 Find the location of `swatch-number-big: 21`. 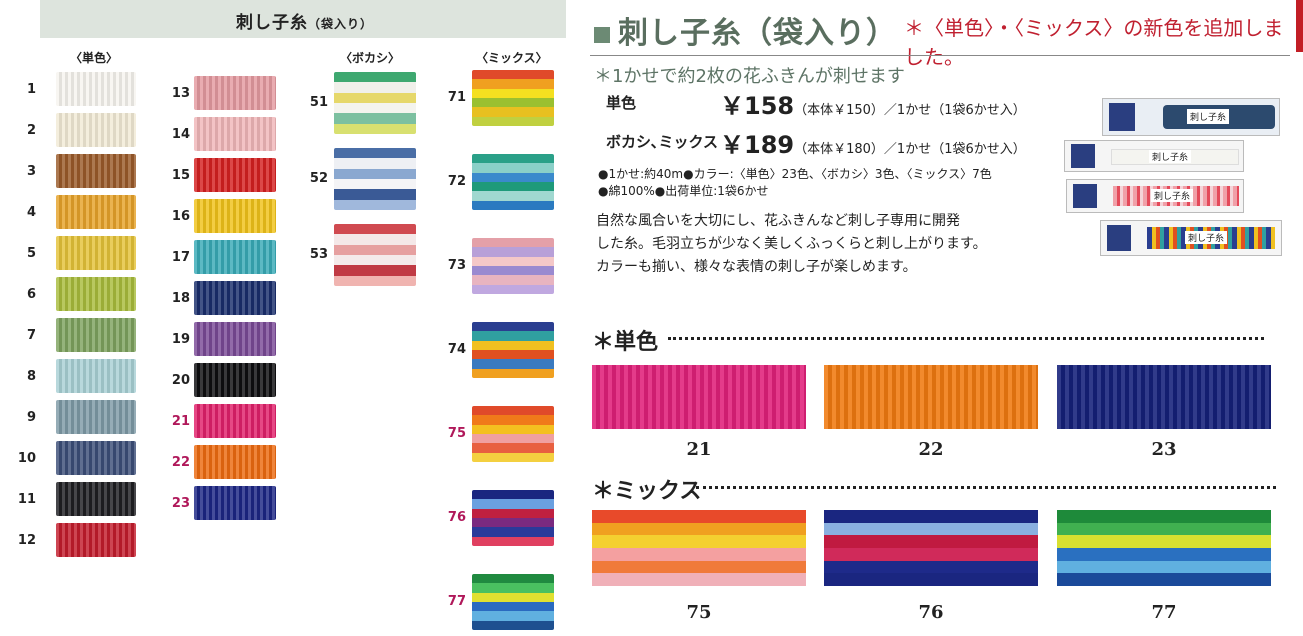

swatch-number-big: 21 is located at coordinates (699, 449).